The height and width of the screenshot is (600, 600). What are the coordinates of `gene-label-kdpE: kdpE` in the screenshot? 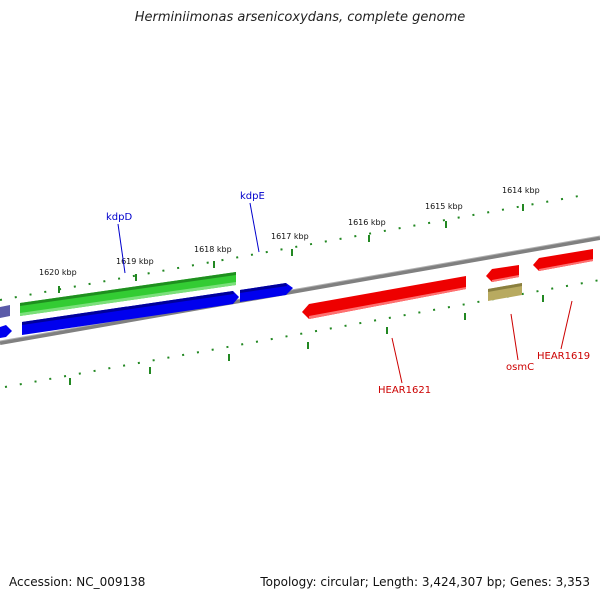 It's located at (252, 196).